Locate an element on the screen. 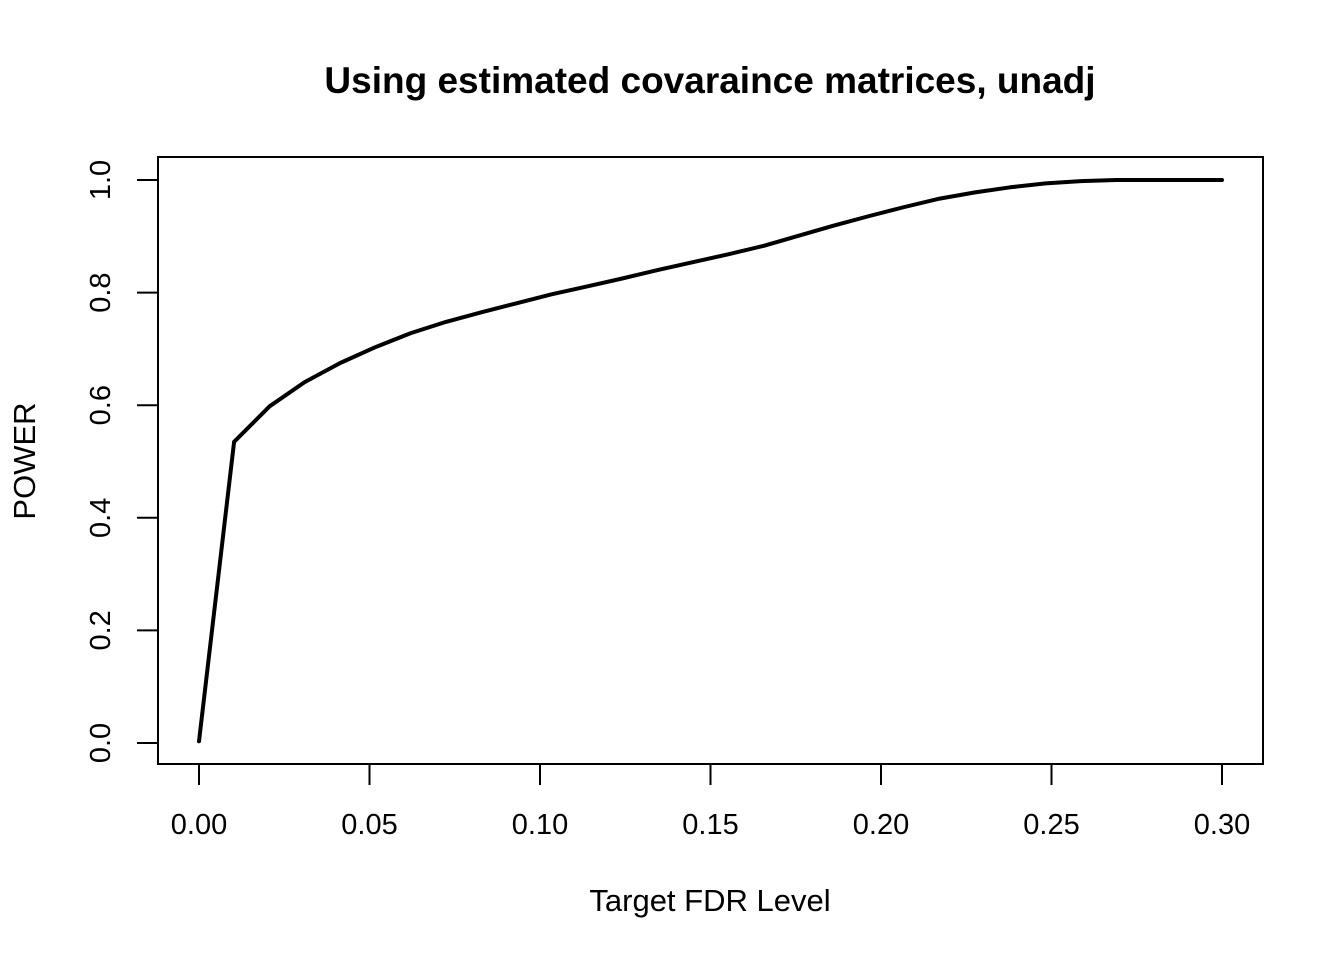 The width and height of the screenshot is (1344, 960). x-axis: 0.00 0.05 0.10 0.15 0.20 0.25 0.30 is located at coordinates (710, 802).